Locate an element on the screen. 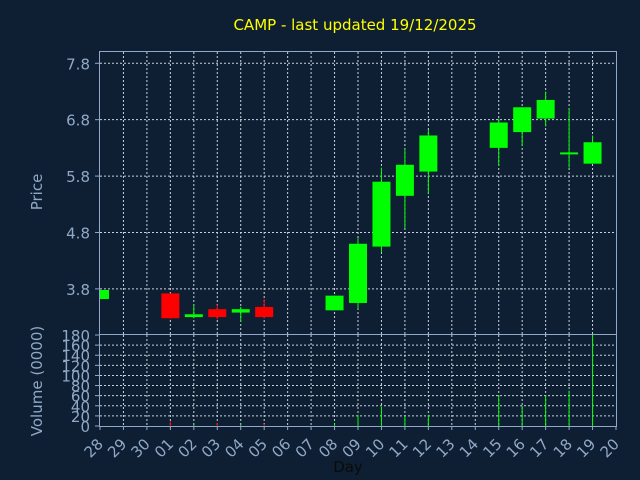  volume-tick-label: 160 is located at coordinates (75, 346).